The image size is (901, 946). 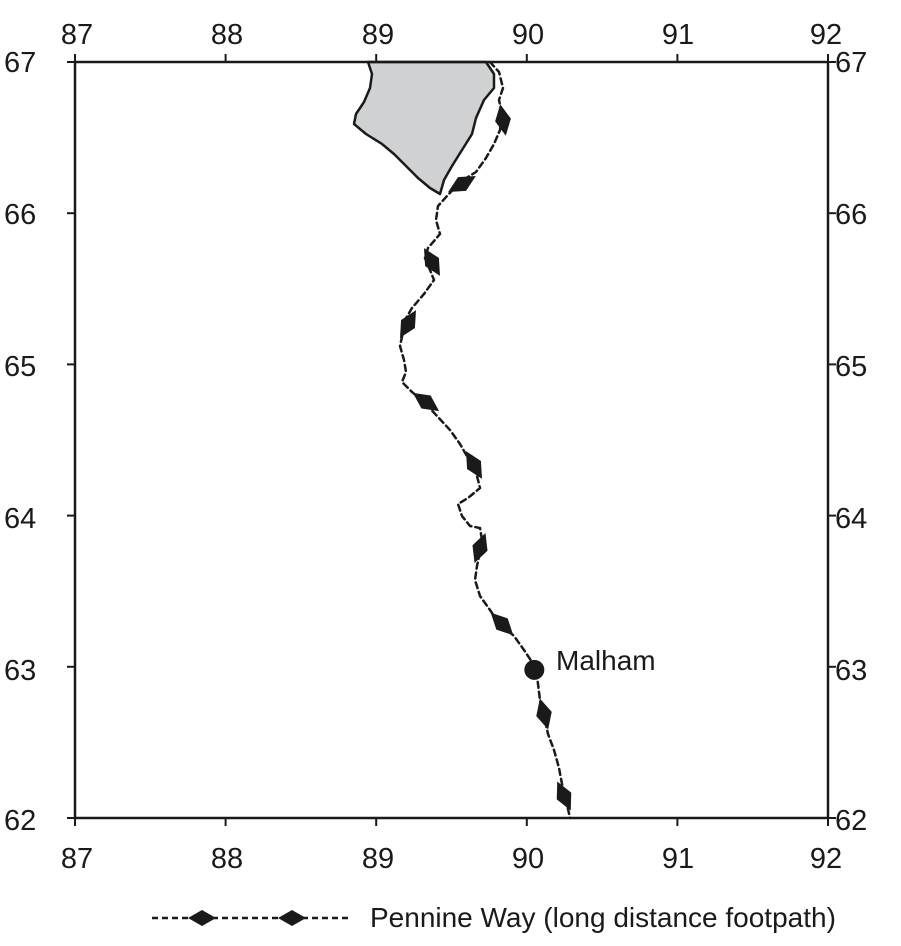 I want to click on x-tick-label-bottom: 89, so click(x=378, y=859).